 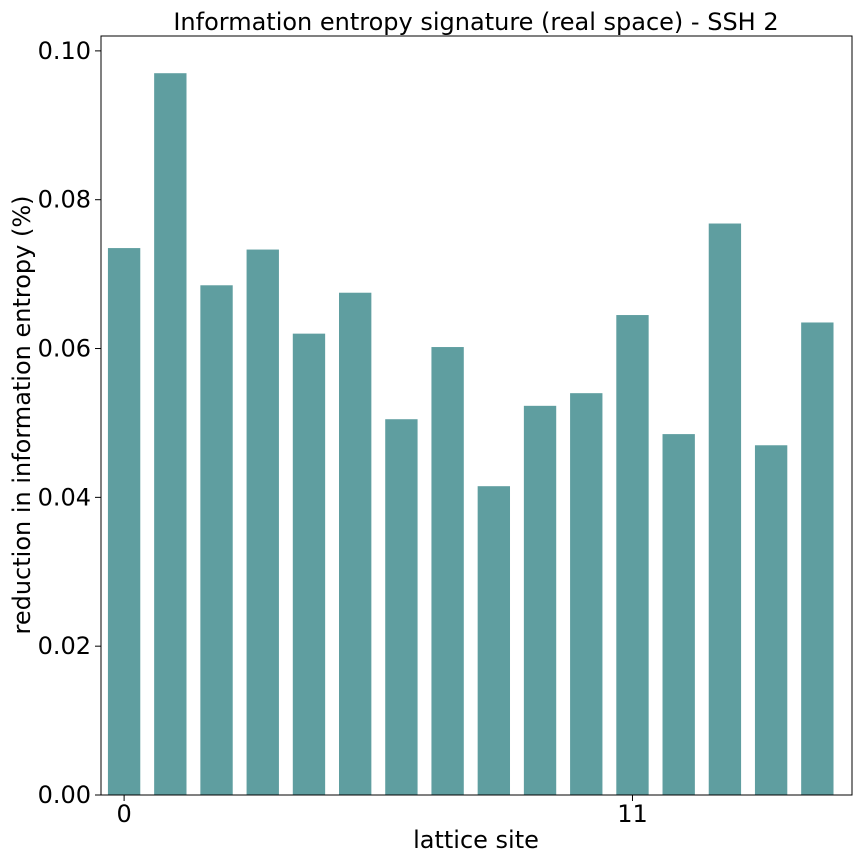 I want to click on y-tick-label: 0.10, so click(x=64, y=51).